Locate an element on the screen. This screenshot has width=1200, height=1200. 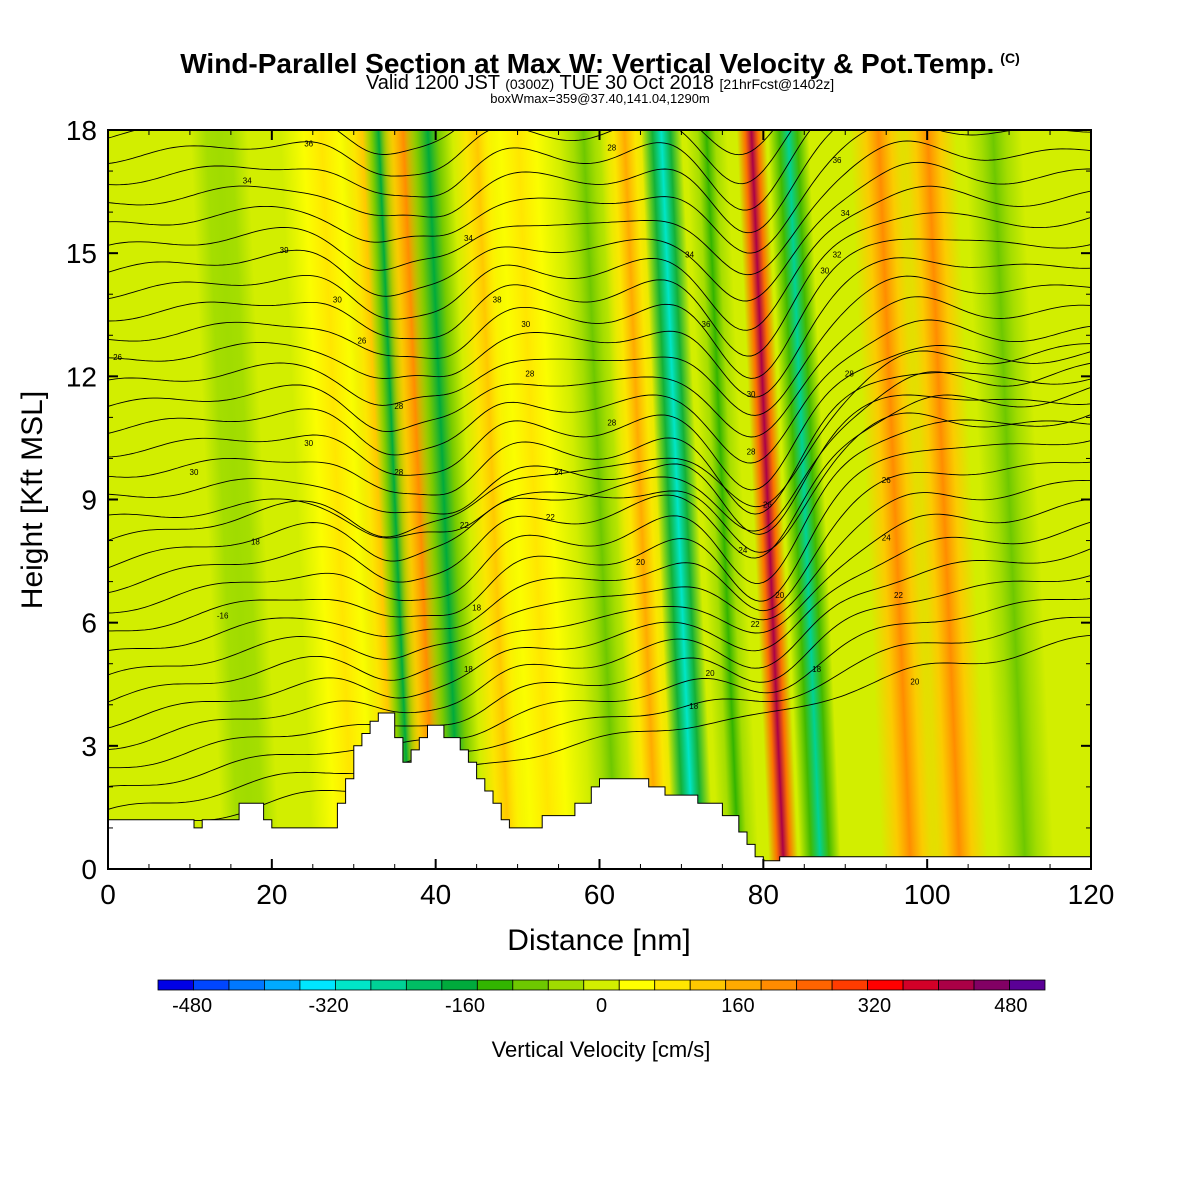
box-info: boxWmax=359@37.40,141.04,1290m is located at coordinates (600, 98).